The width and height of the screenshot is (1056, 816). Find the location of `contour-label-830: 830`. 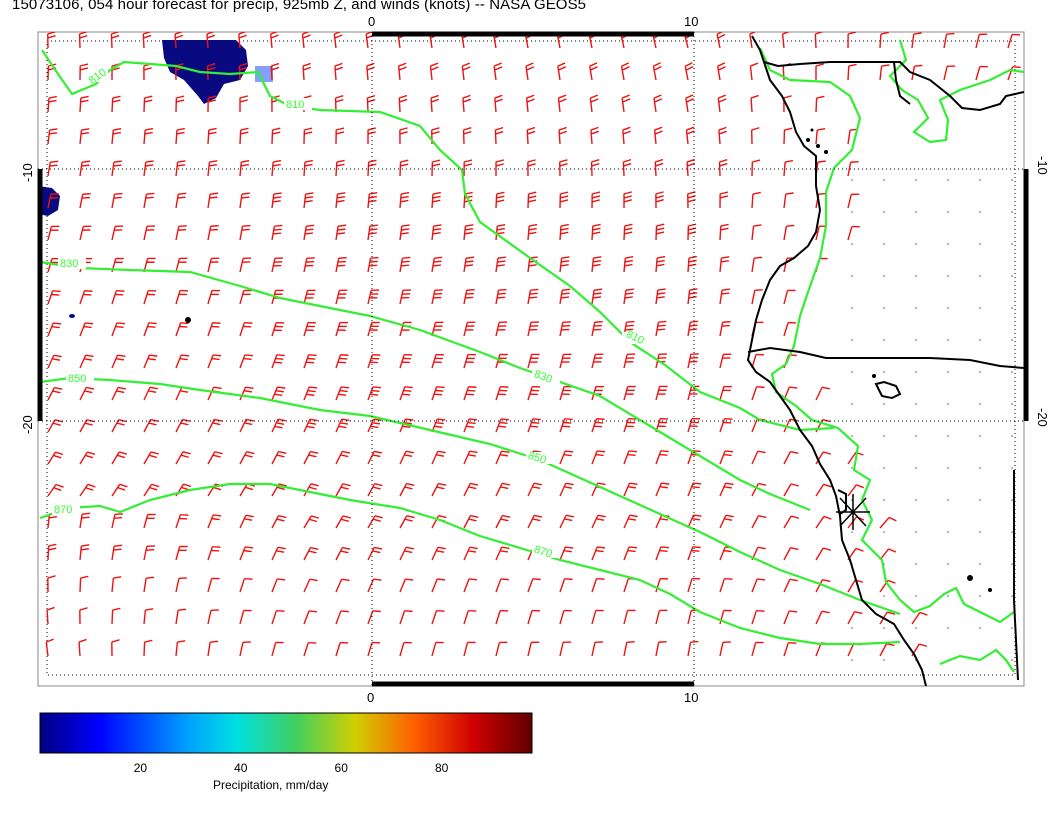

contour-label-830: 830 is located at coordinates (69, 264).